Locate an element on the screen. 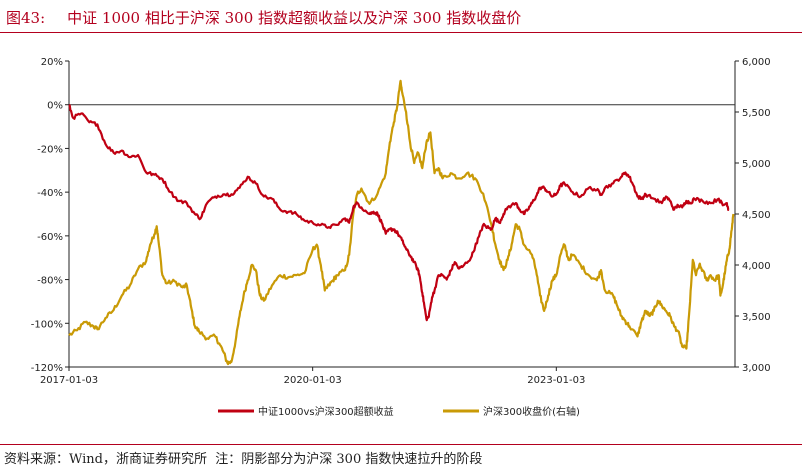 This screenshot has height=472, width=802. shading-note: 注：阴影部分为沪深 300 指数快速拉升的阶段 is located at coordinates (349, 459).